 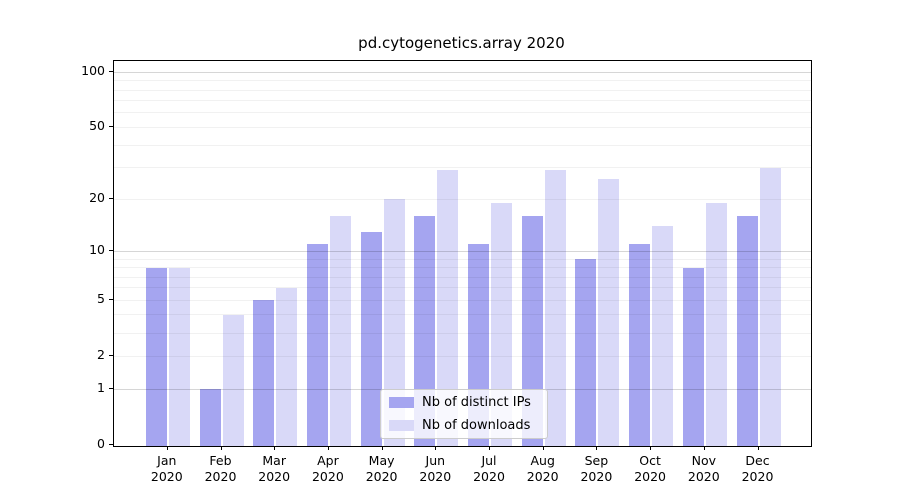 I want to click on legend-item-distinct-ips: Nb of distinct IPs, so click(x=464, y=402).